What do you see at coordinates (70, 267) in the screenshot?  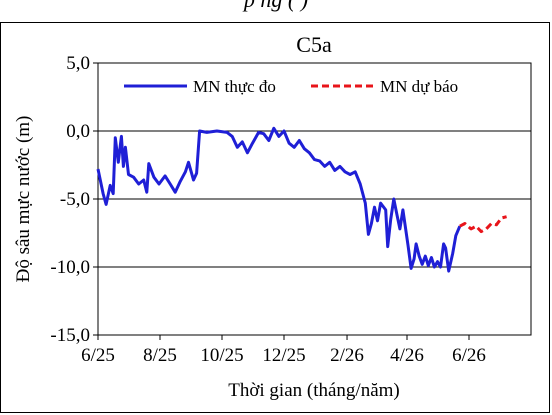 I see `y-tick-label: -10,0` at bounding box center [70, 267].